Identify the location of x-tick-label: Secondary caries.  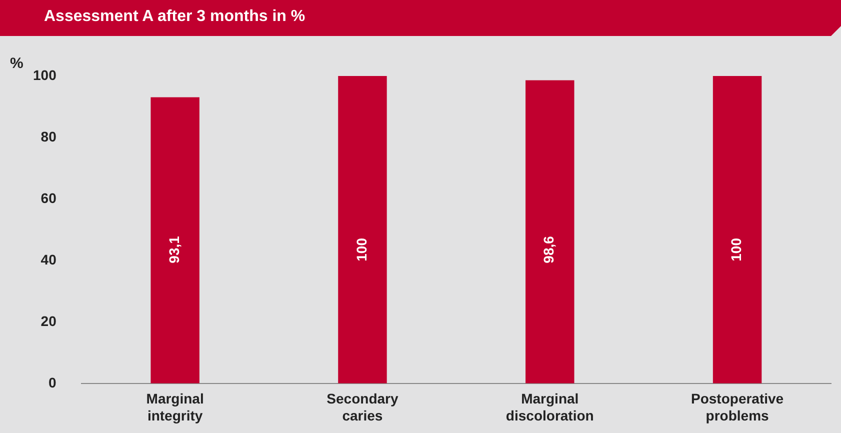
(362, 407).